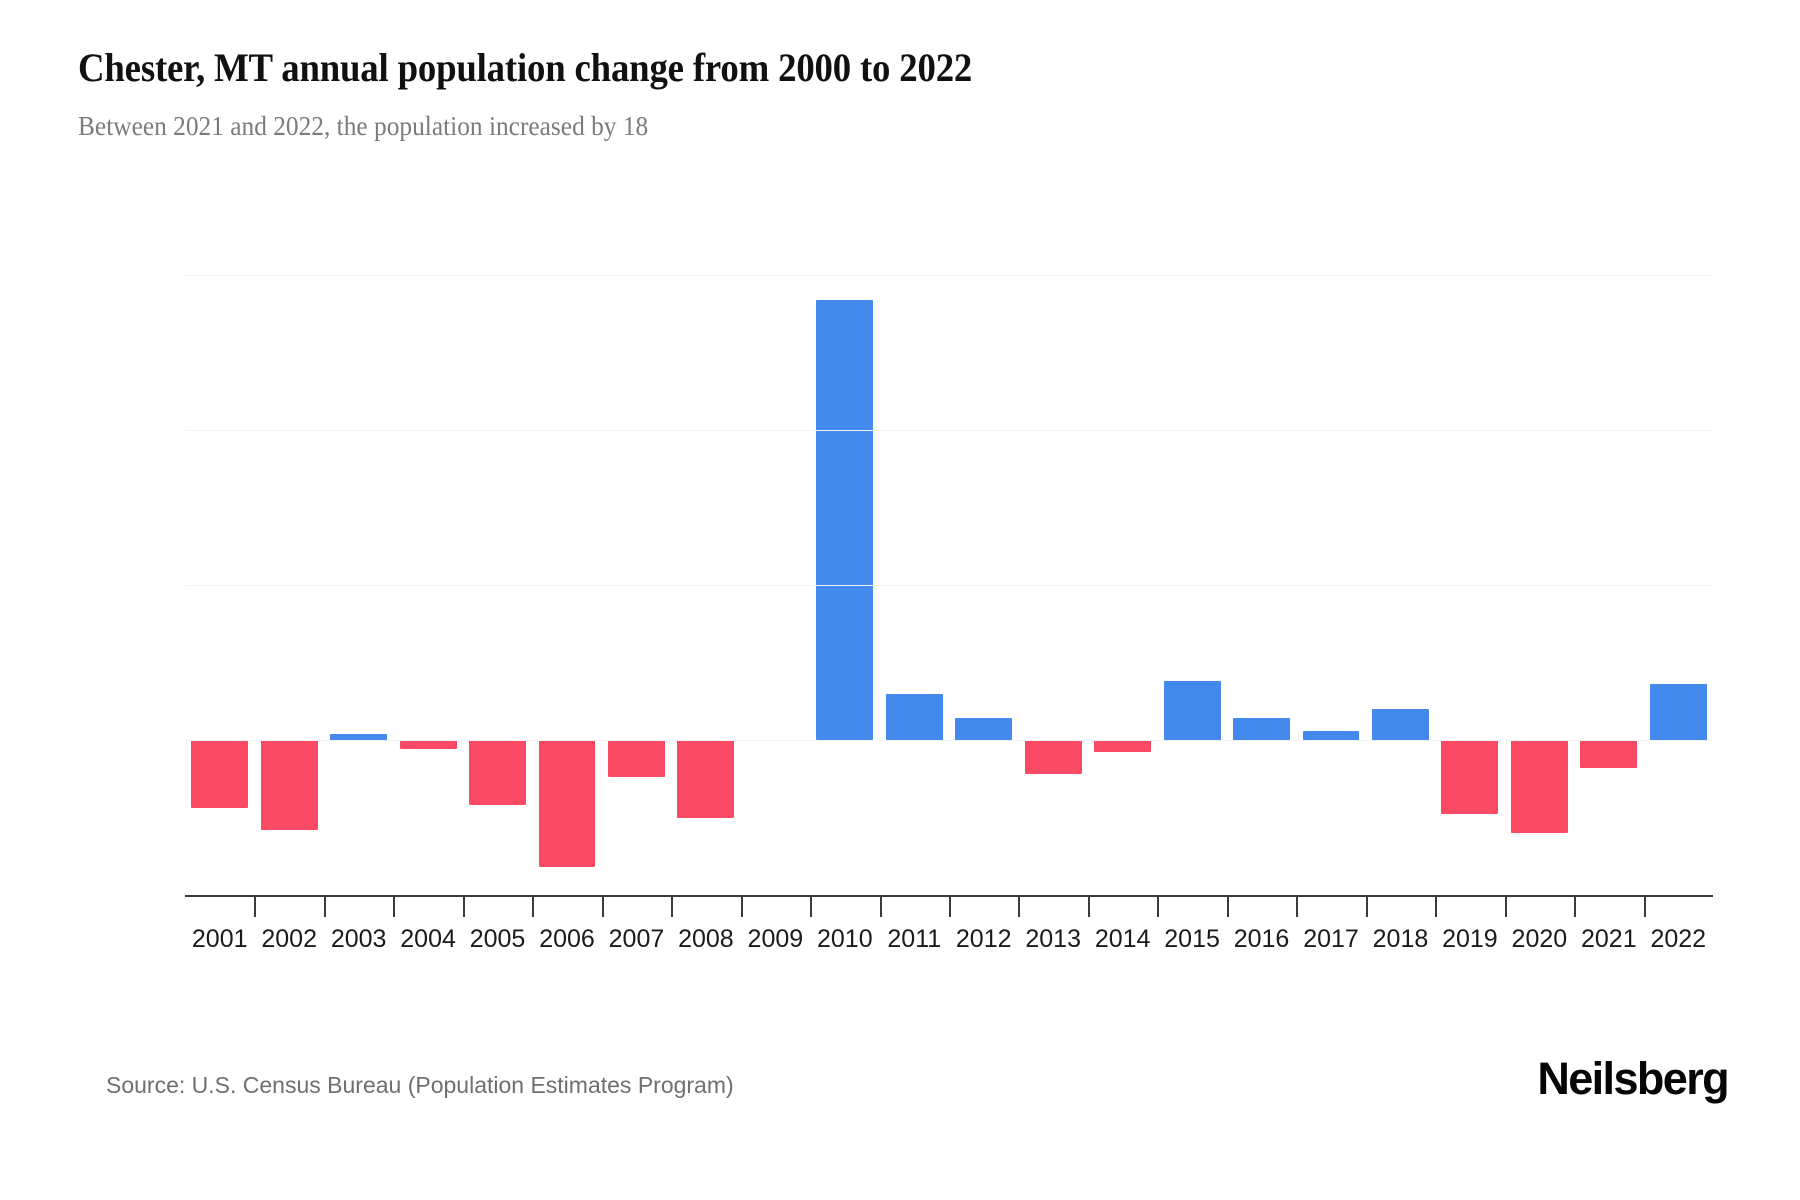 The height and width of the screenshot is (1200, 1800). I want to click on x-axis-label-2013: 2013, so click(1053, 939).